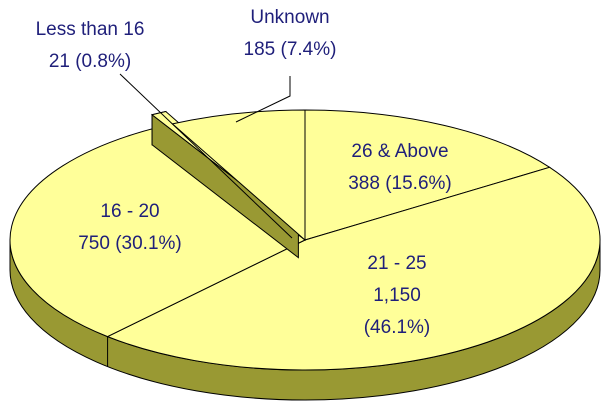  What do you see at coordinates (290, 17) in the screenshot?
I see `slice-category: Unknown` at bounding box center [290, 17].